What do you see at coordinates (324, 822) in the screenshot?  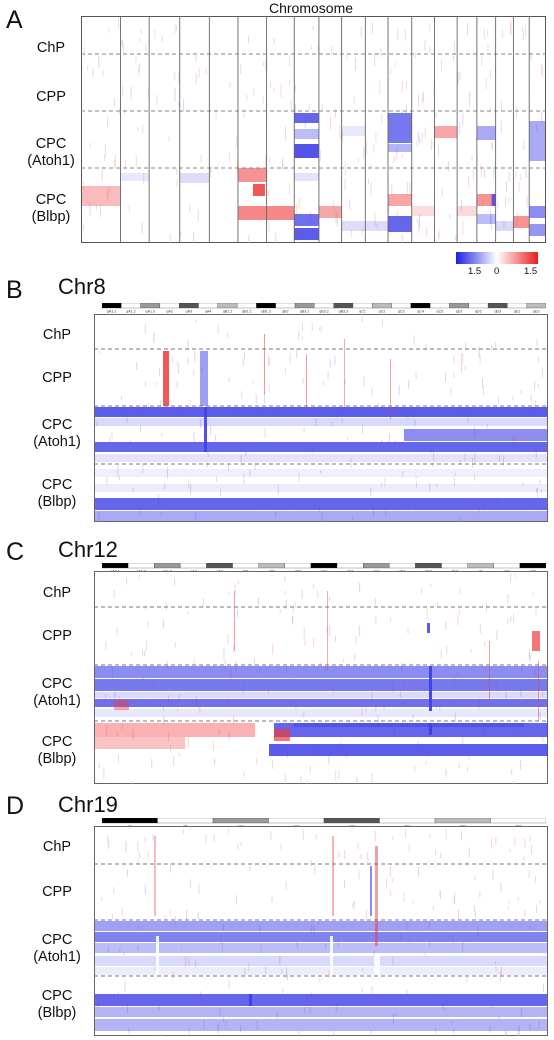 I see `panel-d-ideogram: qA qB qC1 qC2 qC3 qD1 qD2 qD3` at bounding box center [324, 822].